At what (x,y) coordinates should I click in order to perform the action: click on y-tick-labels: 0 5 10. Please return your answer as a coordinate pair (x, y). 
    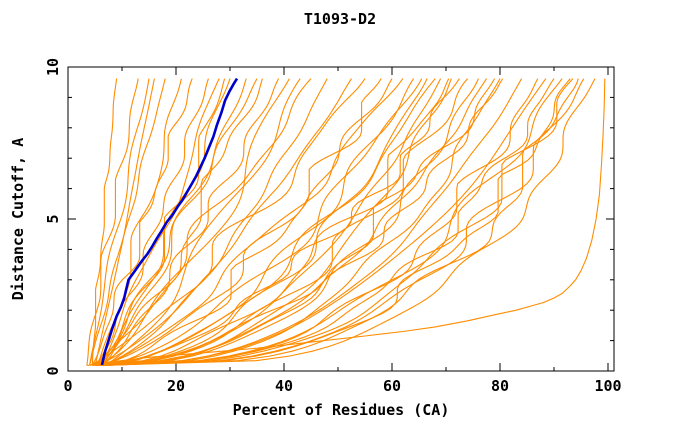
    Looking at the image, I should click on (53, 217).